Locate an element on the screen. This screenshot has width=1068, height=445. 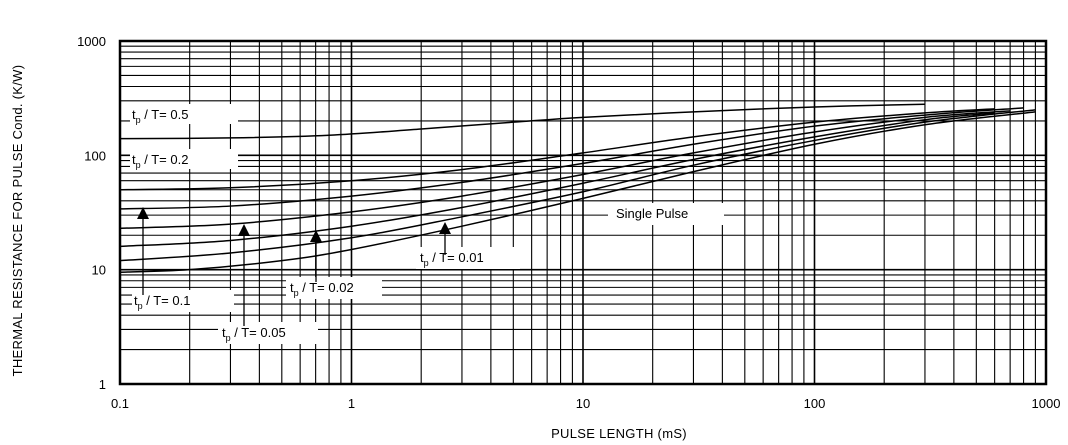
annotation-2: tp / T= 0.2 is located at coordinates (184, 159).